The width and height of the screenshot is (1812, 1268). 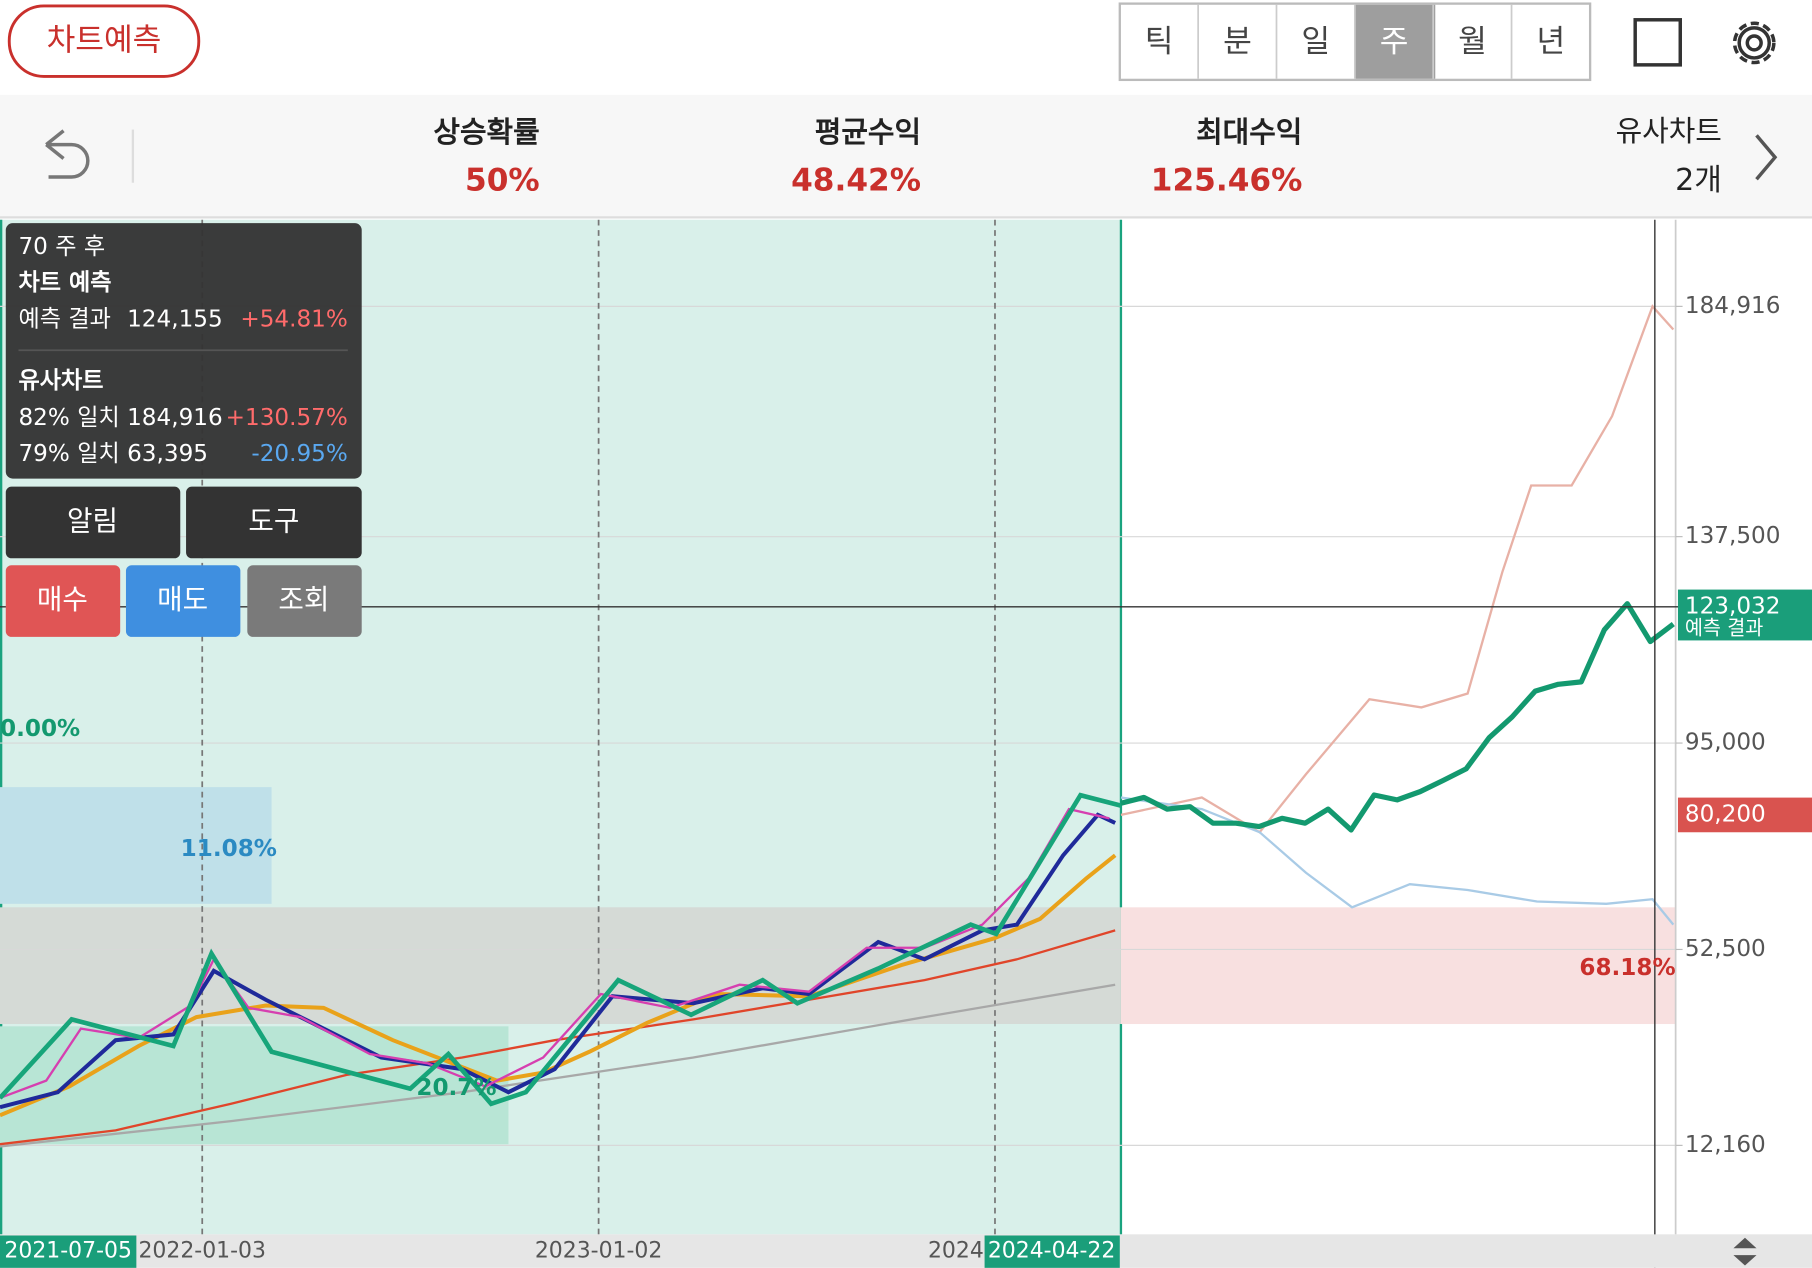 I want to click on buy-button, so click(x=63, y=601).